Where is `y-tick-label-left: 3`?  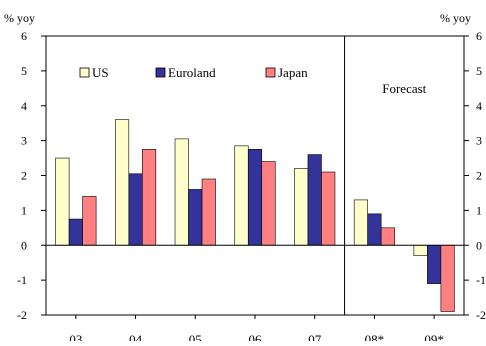 y-tick-label-left: 3 is located at coordinates (24, 141).